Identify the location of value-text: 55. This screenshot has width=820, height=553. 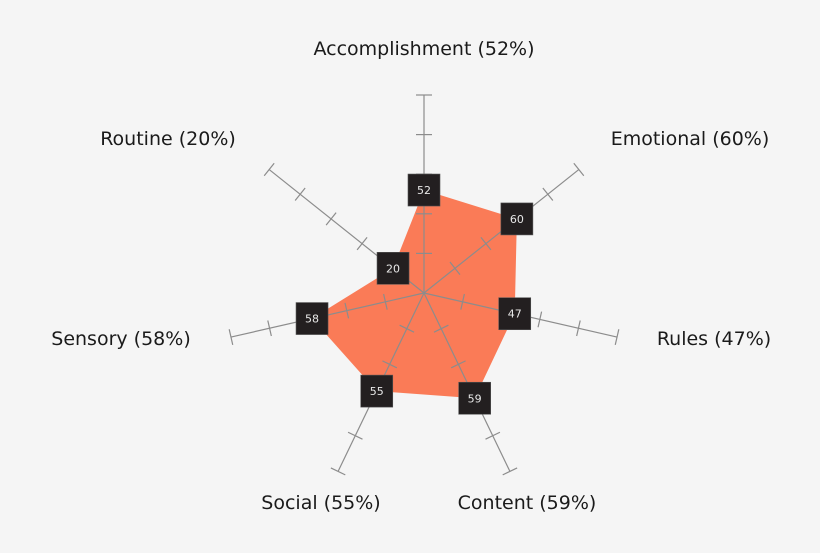
(377, 391).